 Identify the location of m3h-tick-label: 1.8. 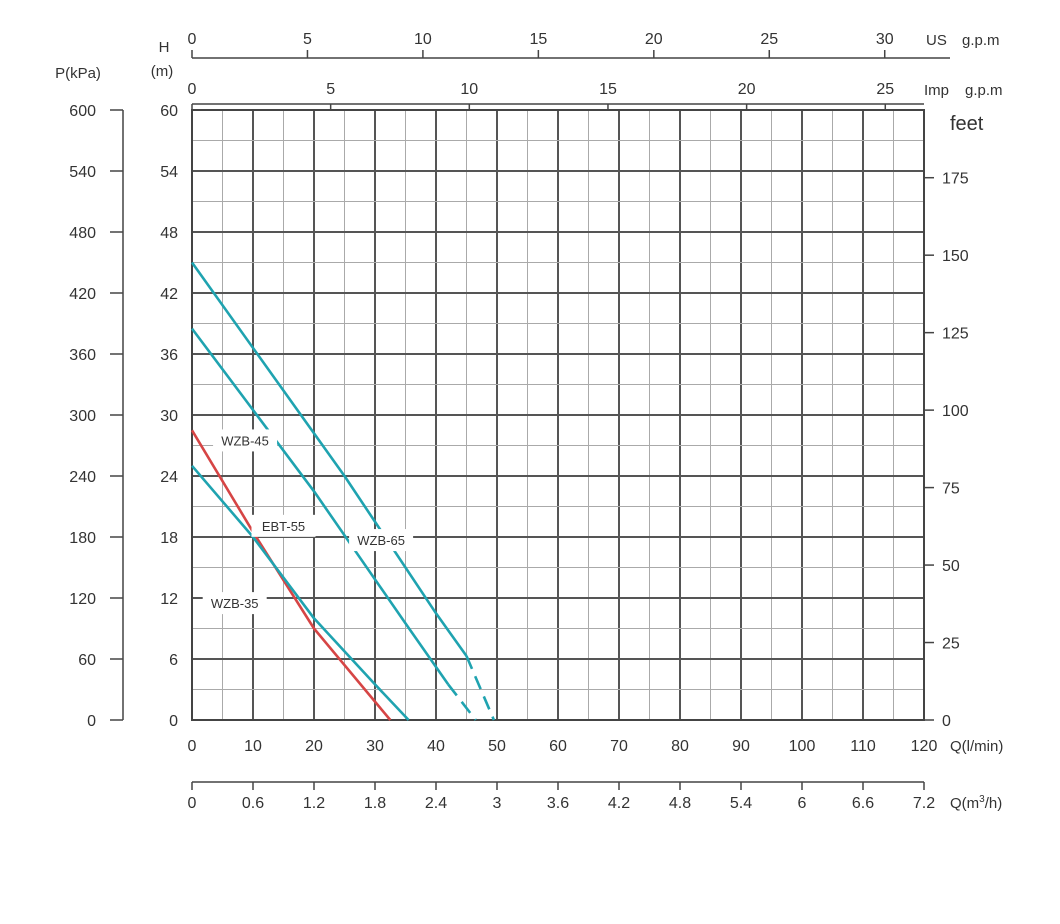
(375, 803).